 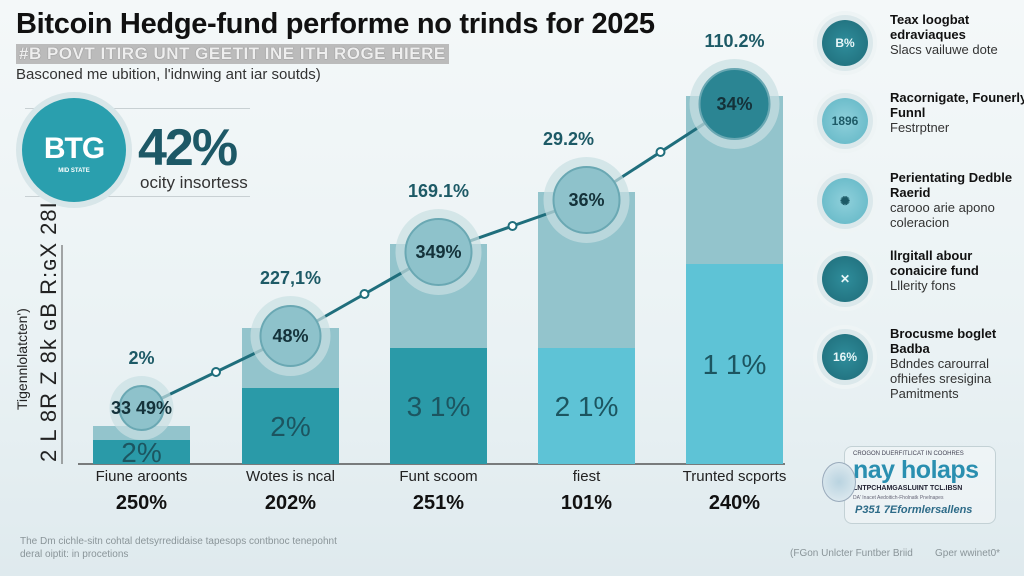 What do you see at coordinates (74, 171) in the screenshot?
I see `logo-subtext: MID STATE` at bounding box center [74, 171].